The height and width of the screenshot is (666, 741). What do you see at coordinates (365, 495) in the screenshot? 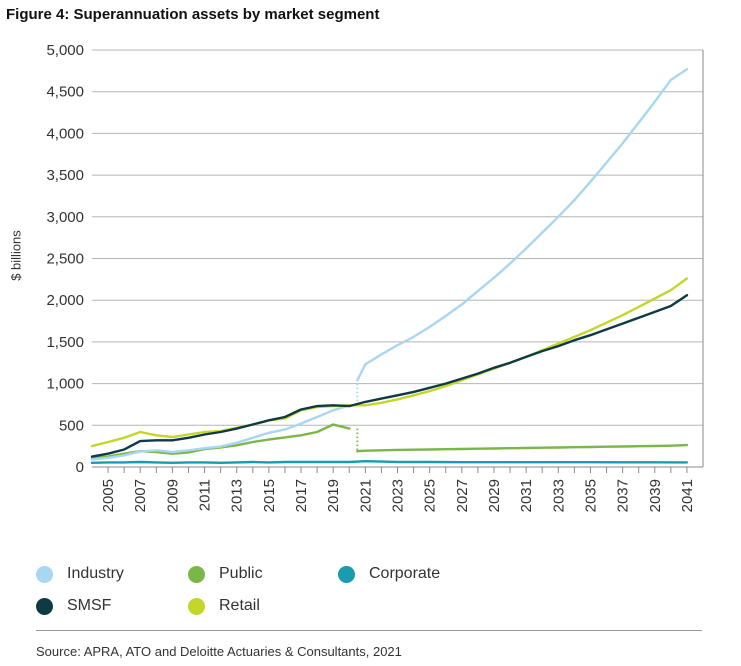
I see `x-tick-label: 2021` at bounding box center [365, 495].